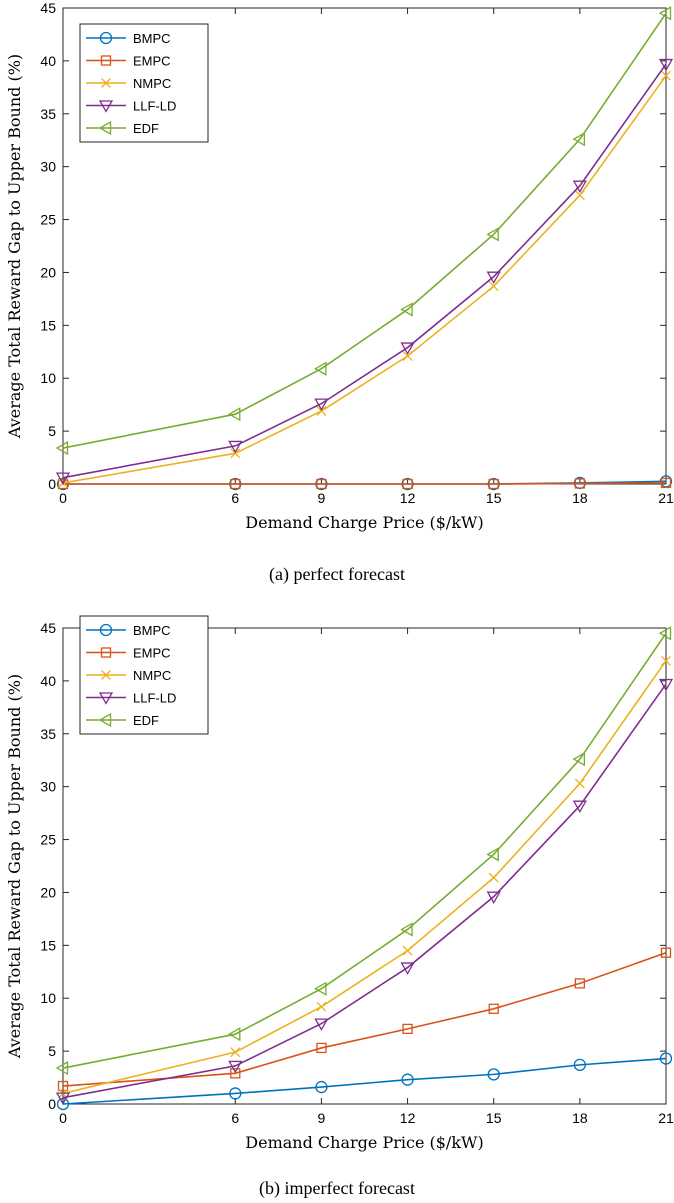  I want to click on x-tick-label: 9, so click(322, 498).